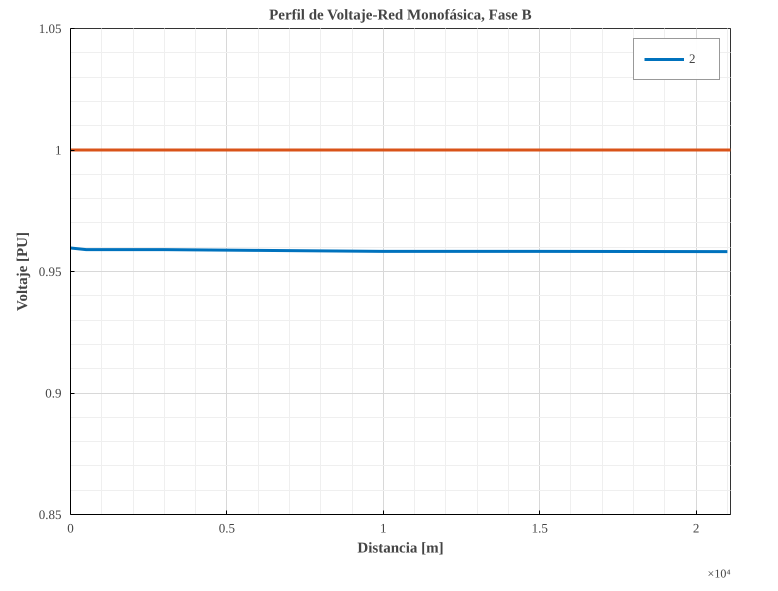 The width and height of the screenshot is (778, 591). What do you see at coordinates (70, 528) in the screenshot?
I see `x-tick-label: 0` at bounding box center [70, 528].